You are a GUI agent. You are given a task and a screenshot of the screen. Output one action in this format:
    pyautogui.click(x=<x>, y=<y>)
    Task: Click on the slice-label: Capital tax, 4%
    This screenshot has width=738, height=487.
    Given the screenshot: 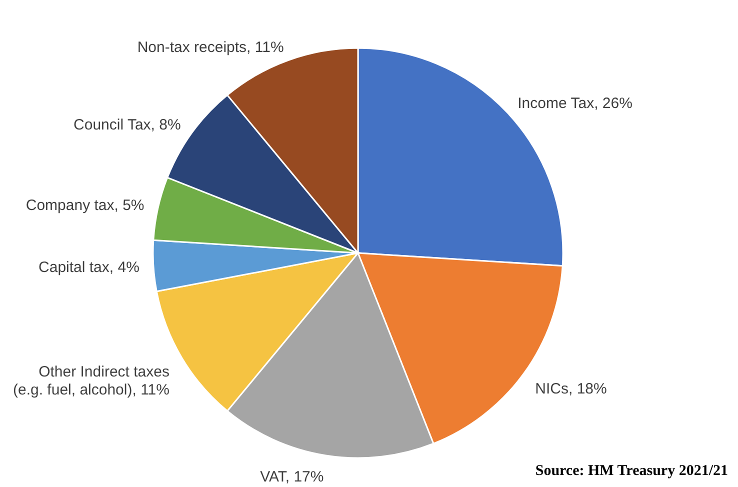 What is the action you would take?
    pyautogui.click(x=89, y=267)
    